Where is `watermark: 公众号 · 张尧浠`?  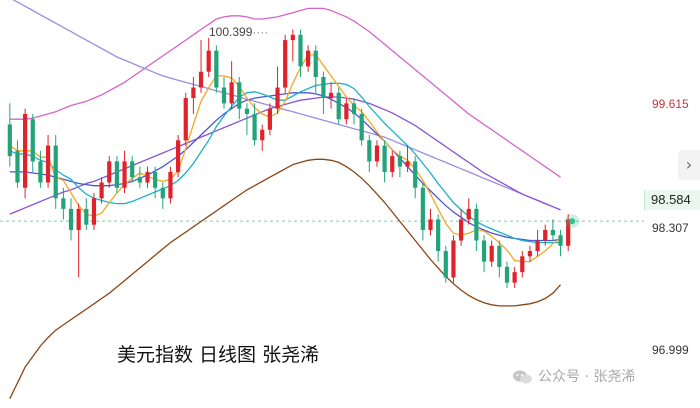
watermark: 公众号 · 张尧浠 is located at coordinates (573, 376).